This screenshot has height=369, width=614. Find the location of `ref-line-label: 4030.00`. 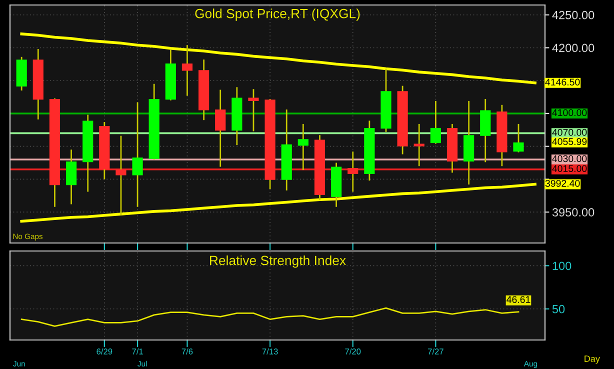

ref-line-label: 4030.00 is located at coordinates (569, 158).